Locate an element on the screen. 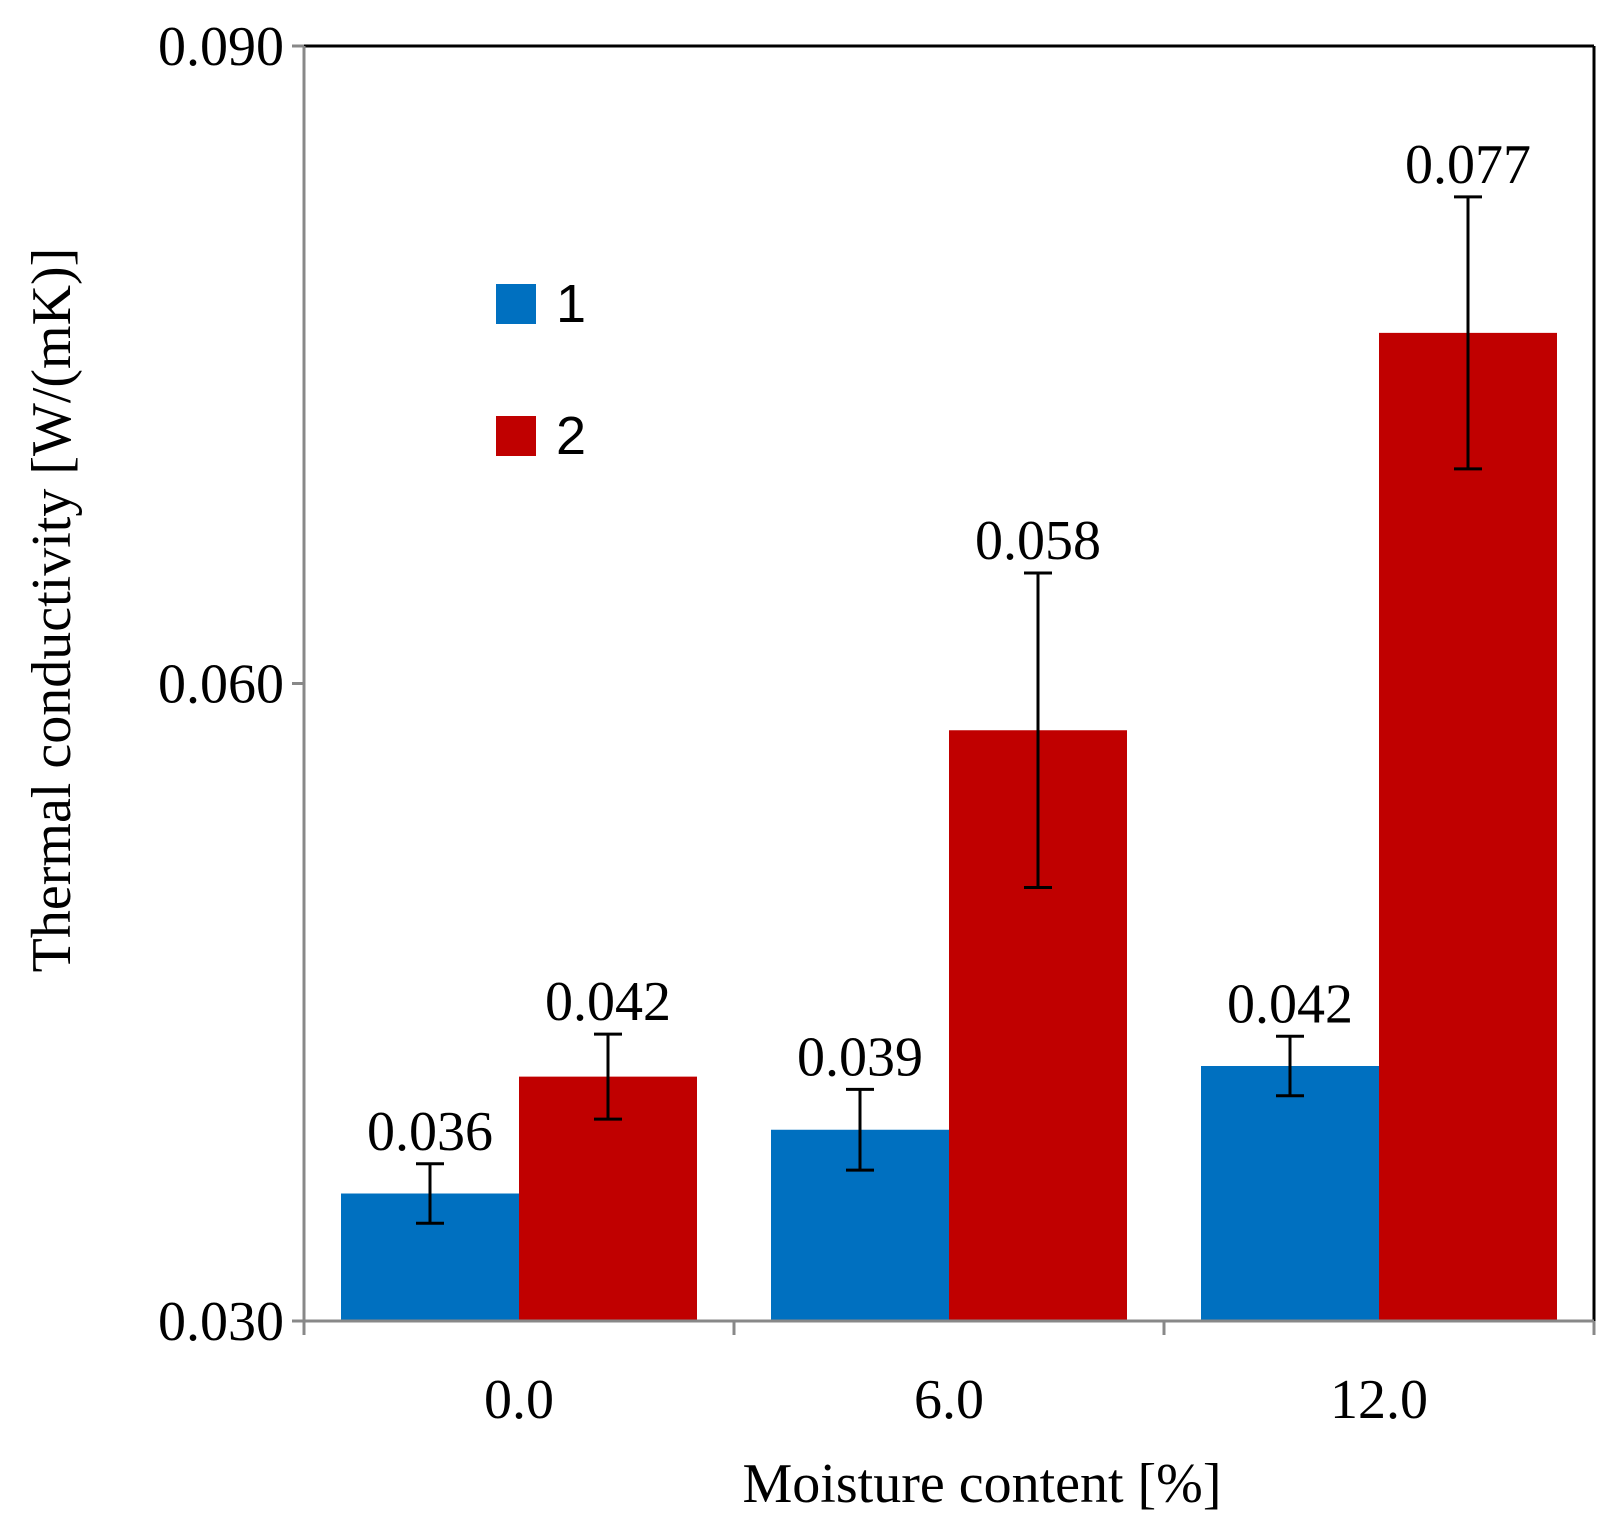 This screenshot has height=1529, width=1609. legend-label-2: 2 is located at coordinates (571, 436).